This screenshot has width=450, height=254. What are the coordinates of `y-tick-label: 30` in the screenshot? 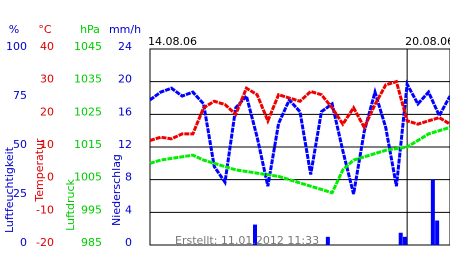 It's located at (47, 79).